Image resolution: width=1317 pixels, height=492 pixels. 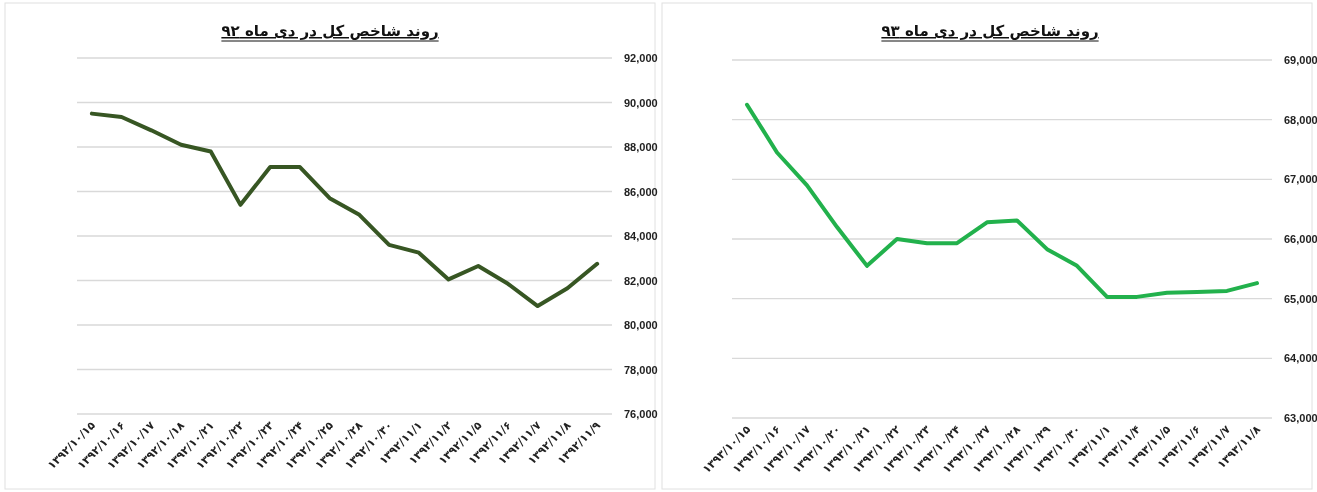 I want to click on y-tick-label: 63,000, so click(x=1300, y=418).